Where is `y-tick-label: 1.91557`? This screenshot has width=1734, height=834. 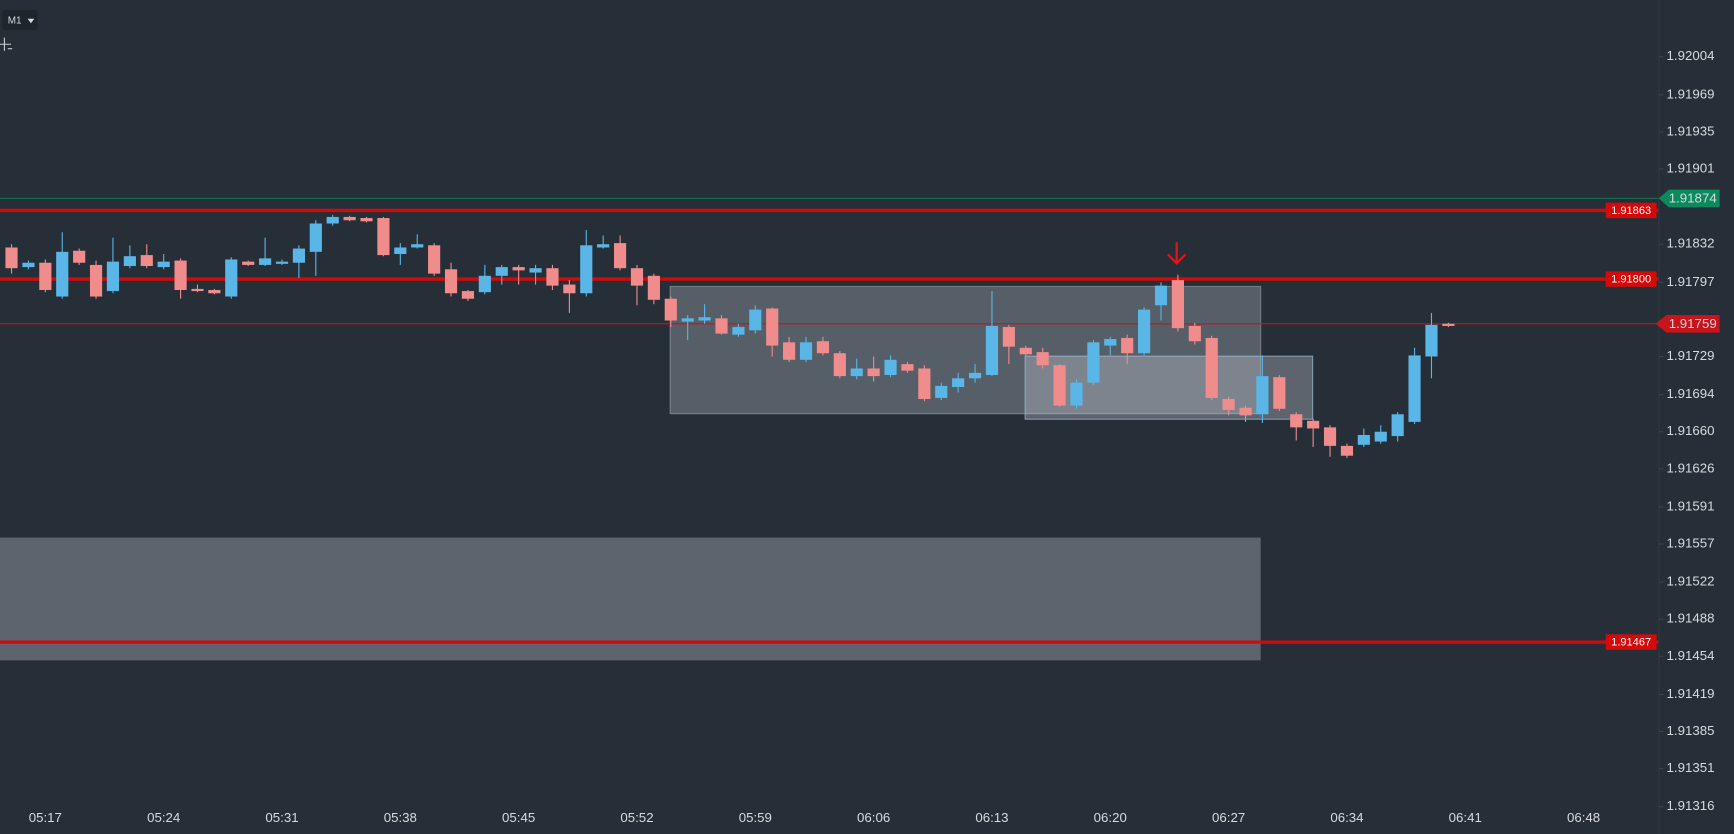 y-tick-label: 1.91557 is located at coordinates (1691, 543).